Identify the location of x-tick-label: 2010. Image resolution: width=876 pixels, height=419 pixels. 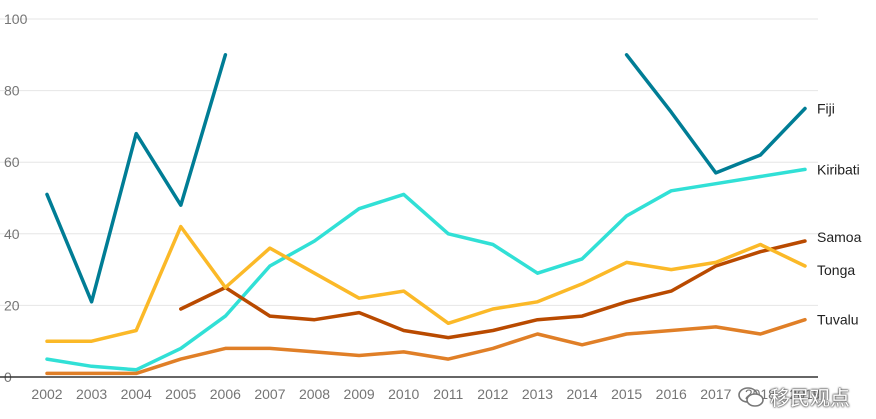
(403, 394).